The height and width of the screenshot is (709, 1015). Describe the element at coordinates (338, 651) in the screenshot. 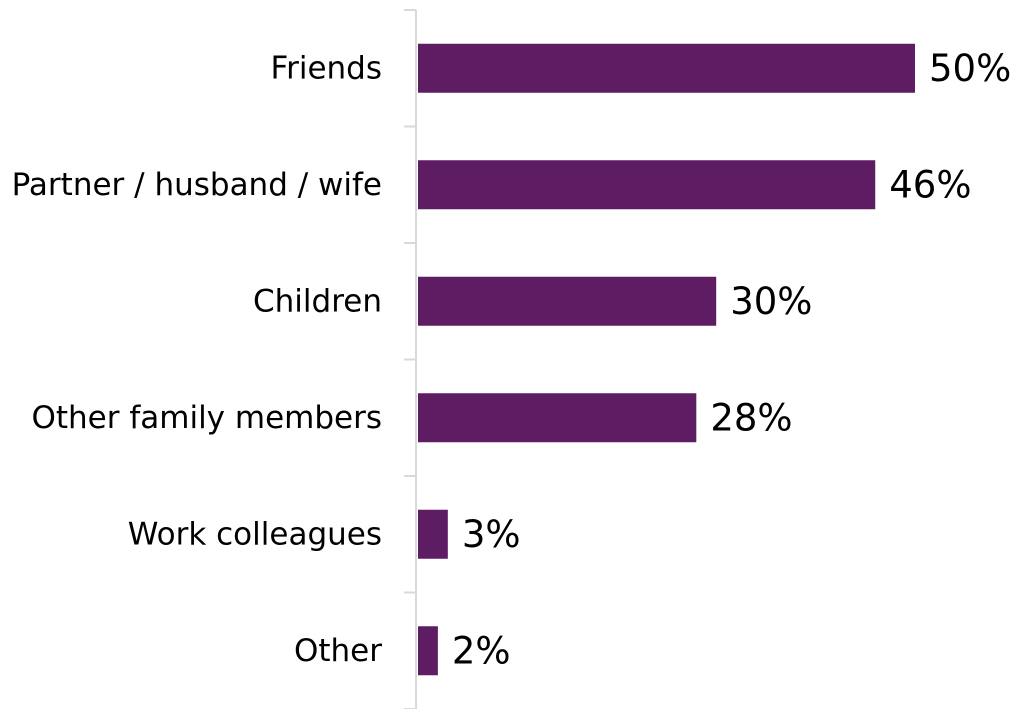

I see `category-label: Other` at that location.